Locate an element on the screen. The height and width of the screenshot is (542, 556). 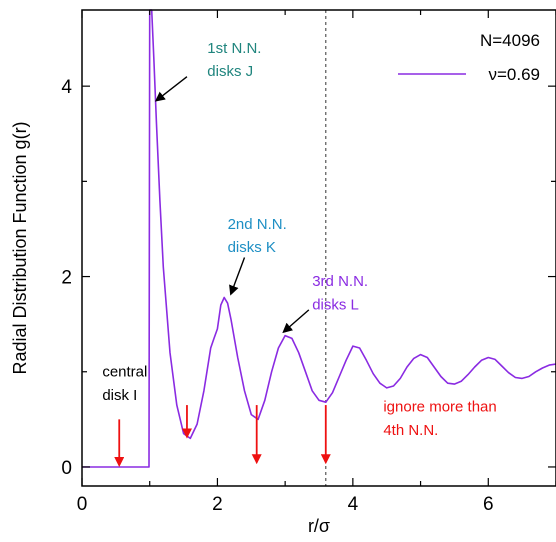
annotation-text: central disk I is located at coordinates (124, 384).